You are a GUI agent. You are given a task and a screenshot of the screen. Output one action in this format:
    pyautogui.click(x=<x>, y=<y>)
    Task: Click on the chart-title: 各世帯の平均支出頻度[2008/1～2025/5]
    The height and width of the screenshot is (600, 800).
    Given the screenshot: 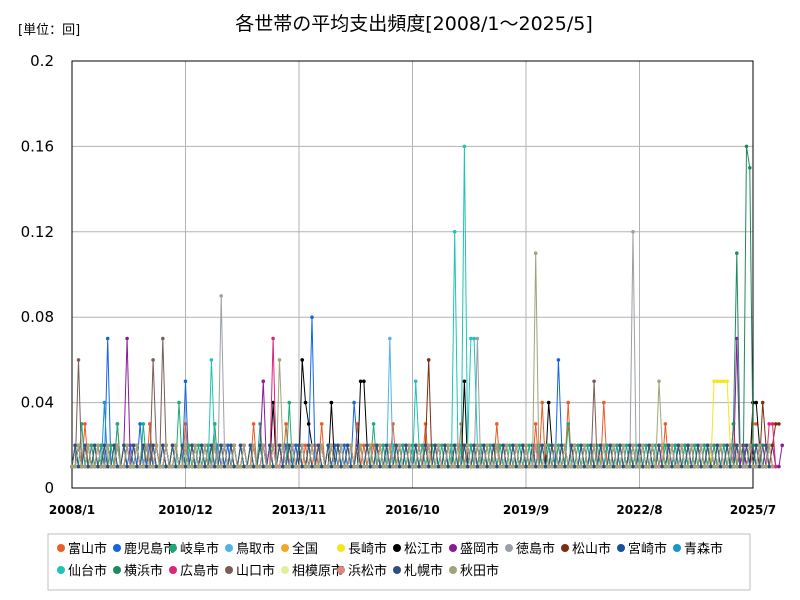 What is the action you would take?
    pyautogui.click(x=414, y=24)
    